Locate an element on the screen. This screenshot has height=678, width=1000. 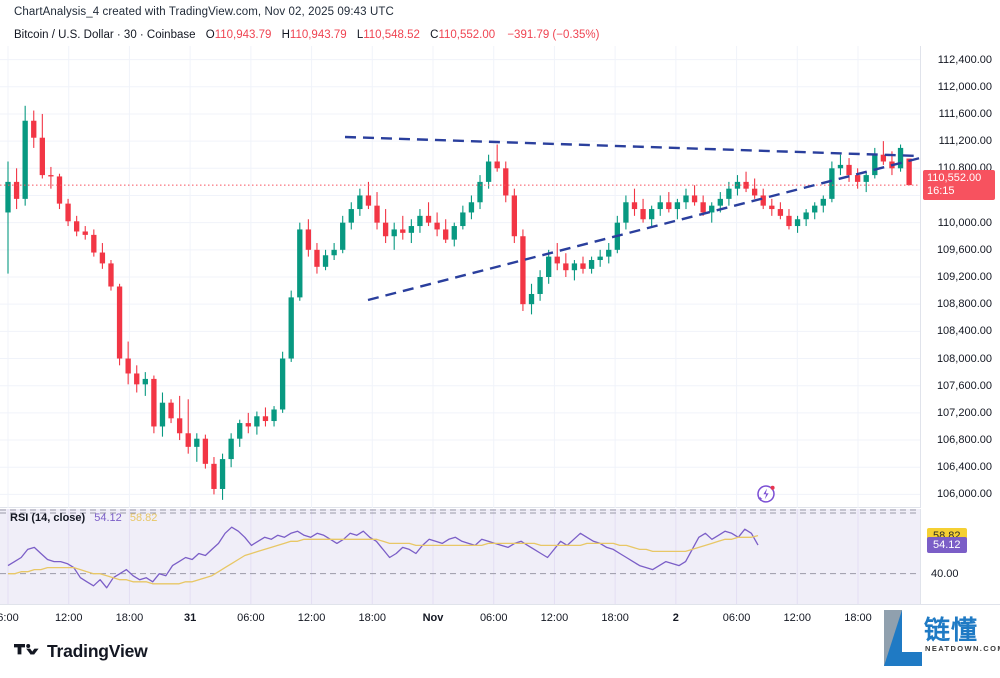
price-axis-label: 111,600.00 is located at coordinates (965, 113).